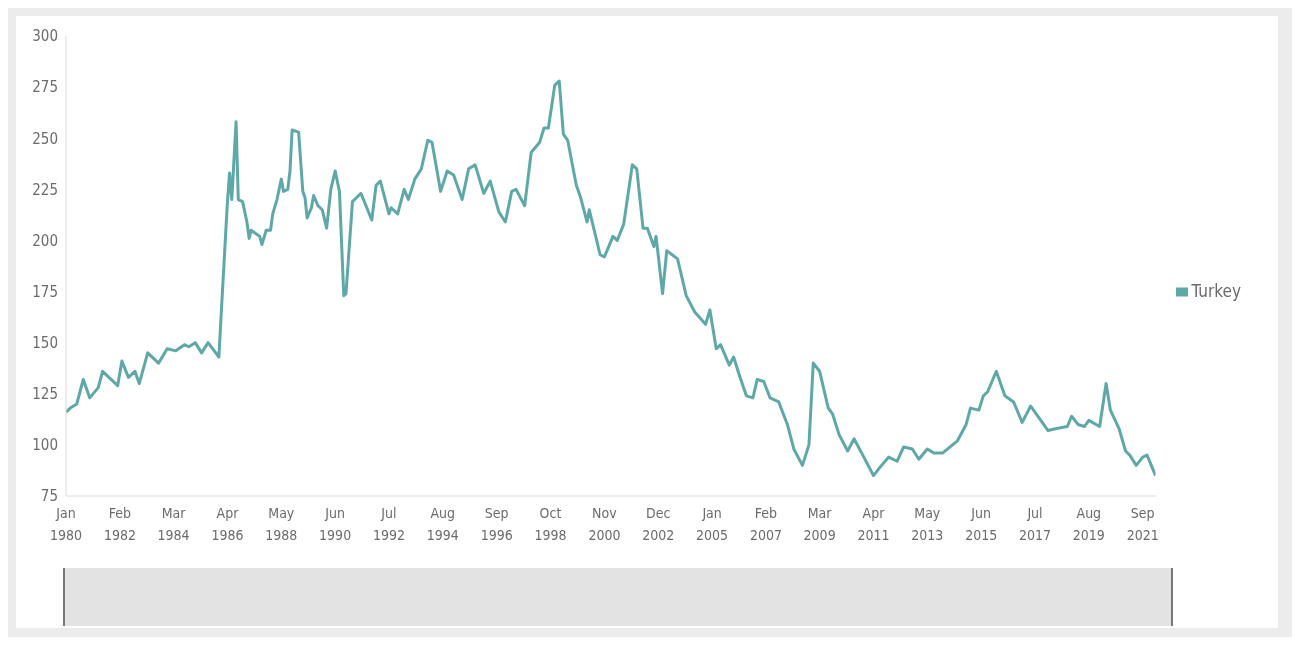 Image resolution: width=1300 pixels, height=645 pixels. I want to click on x-tick-label: Jan 2005, so click(712, 524).